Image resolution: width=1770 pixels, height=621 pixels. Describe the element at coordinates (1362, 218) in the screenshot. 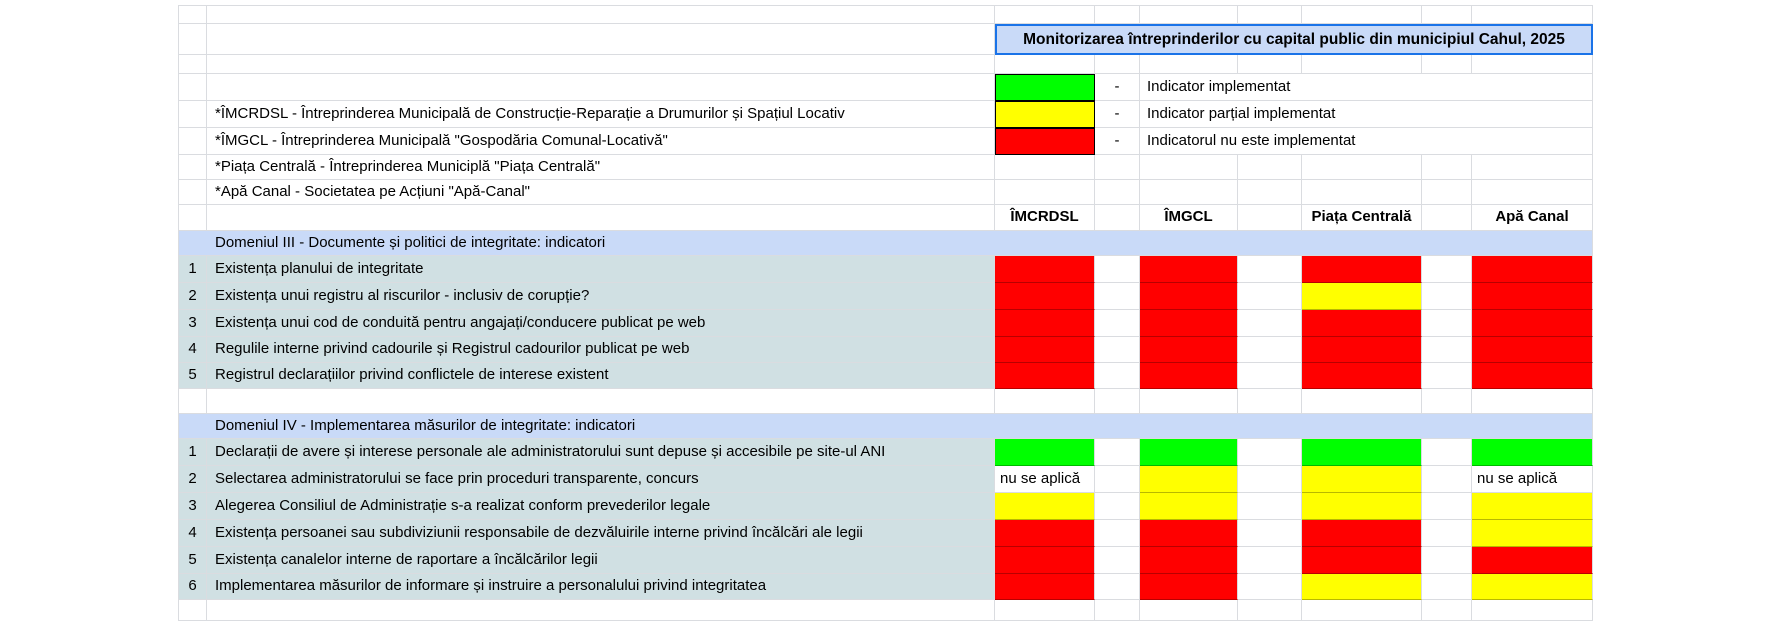

I see `column-header-piata-centrala: Piața Centrală` at that location.